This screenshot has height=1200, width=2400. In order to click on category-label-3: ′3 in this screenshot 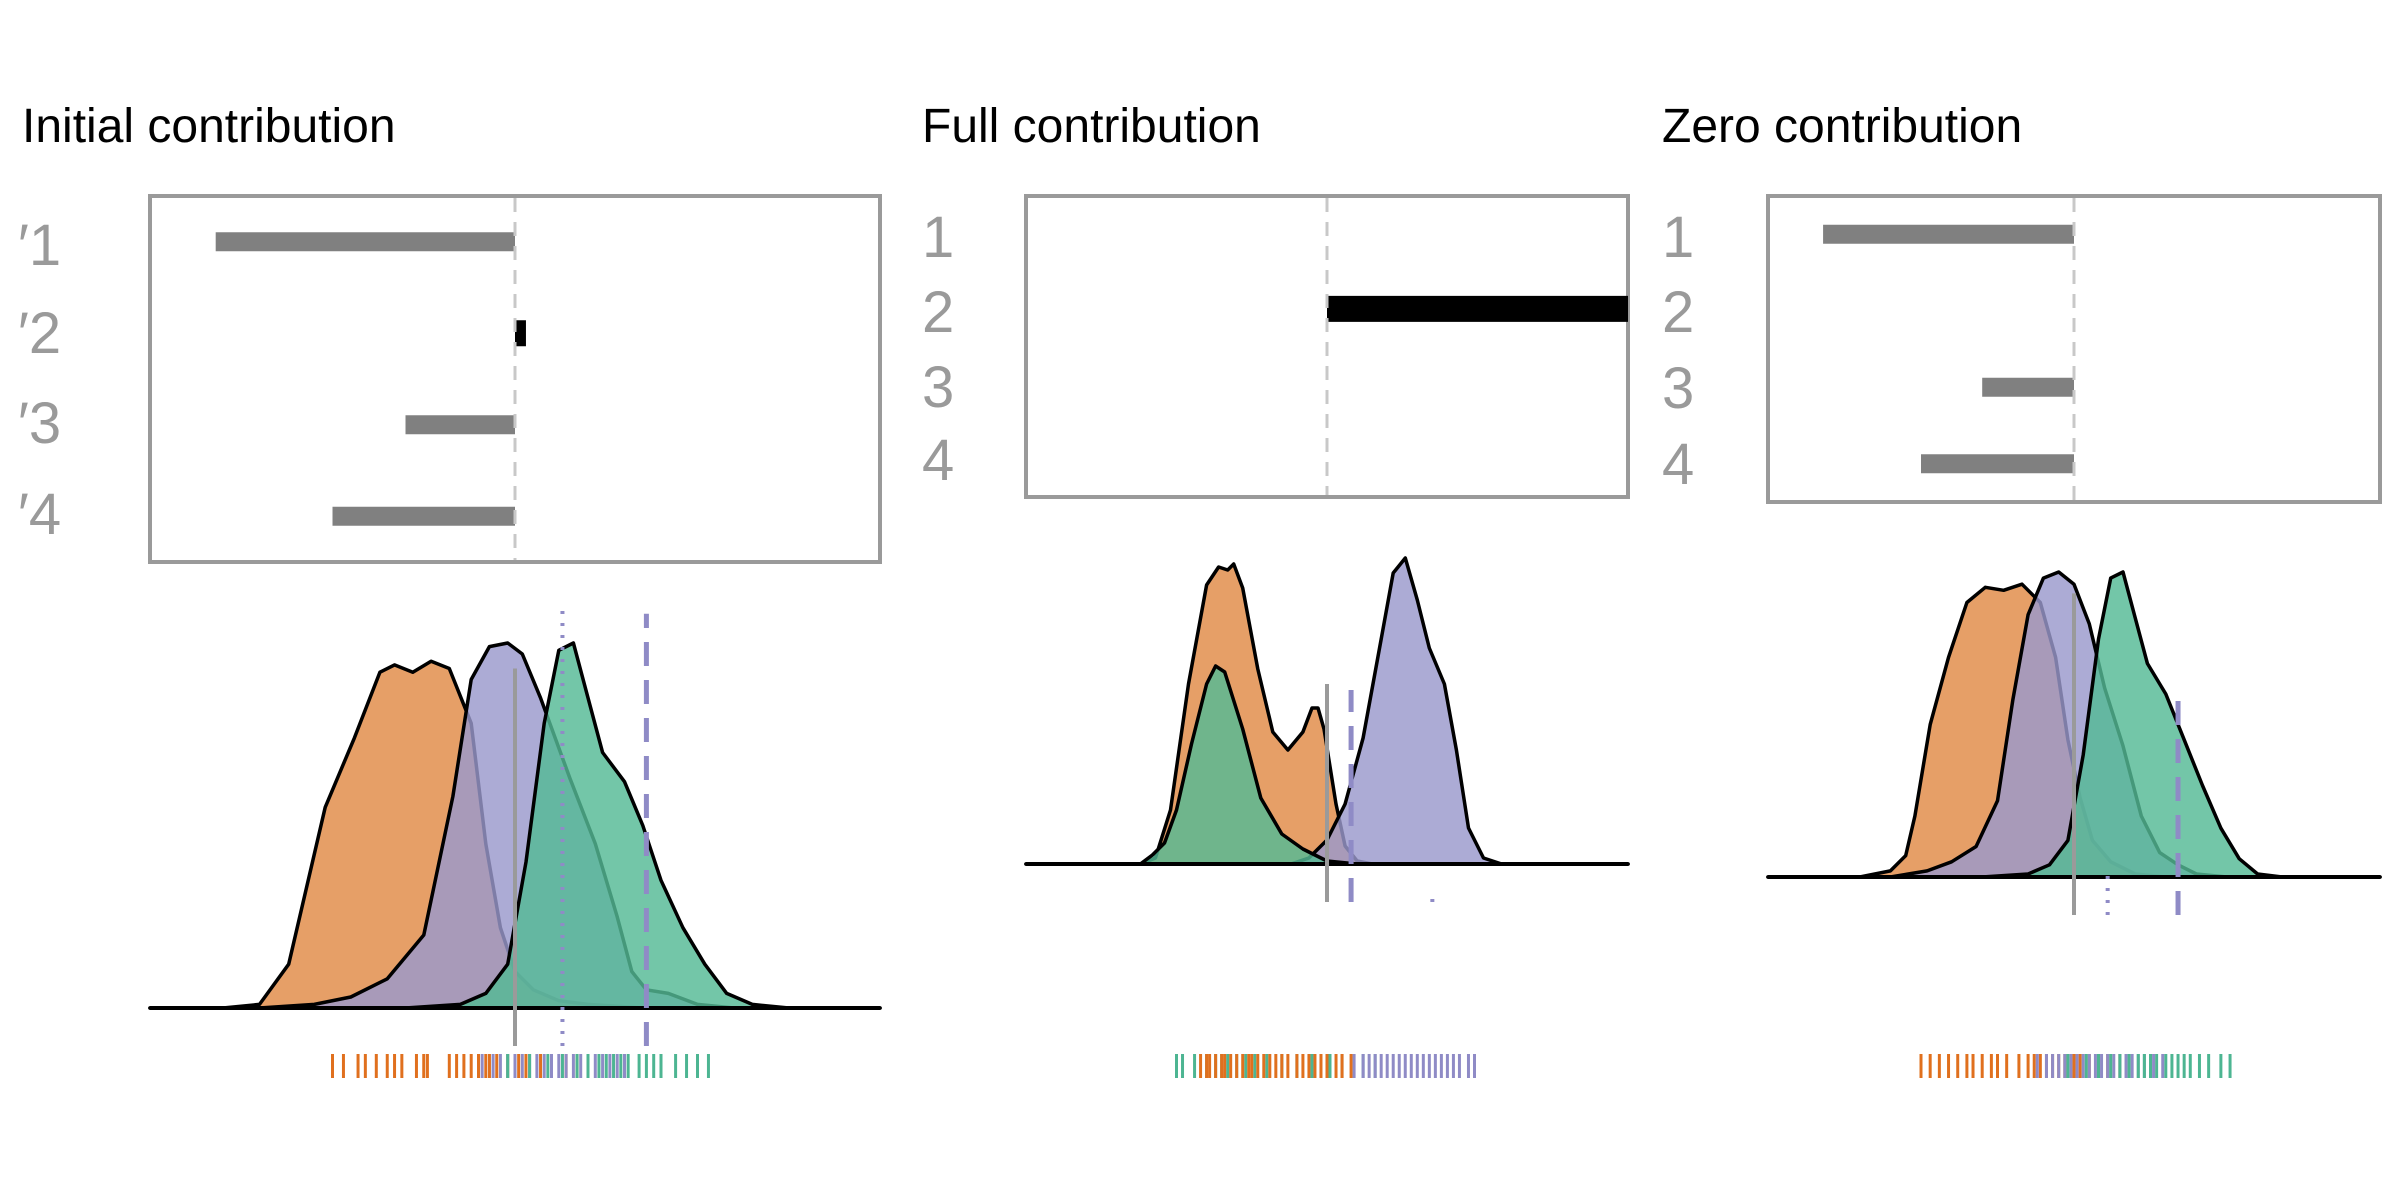, I will do `click(39, 423)`.